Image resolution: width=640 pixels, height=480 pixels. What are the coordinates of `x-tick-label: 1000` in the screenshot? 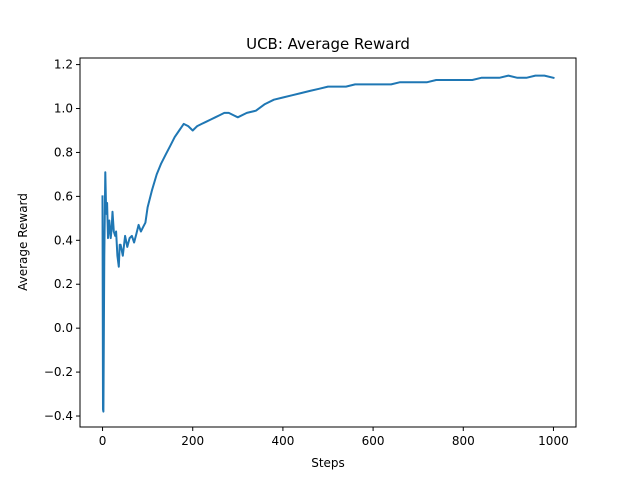 It's located at (553, 441).